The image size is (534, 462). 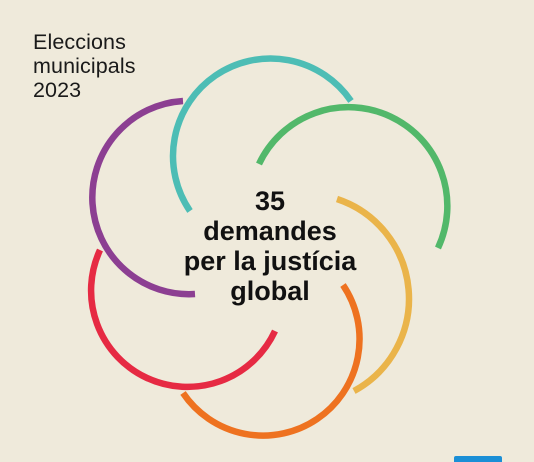 I want to click on ring-red, so click(x=182, y=319).